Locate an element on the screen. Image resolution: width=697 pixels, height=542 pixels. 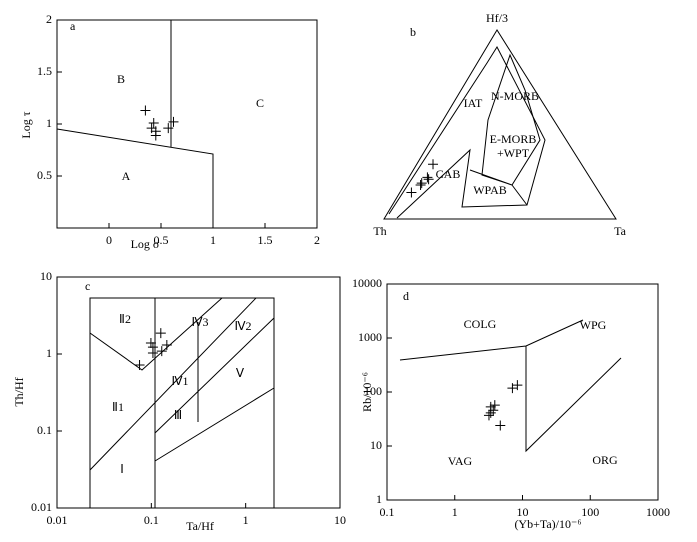
x-axis-label: Ta/Hf is located at coordinates (200, 526).